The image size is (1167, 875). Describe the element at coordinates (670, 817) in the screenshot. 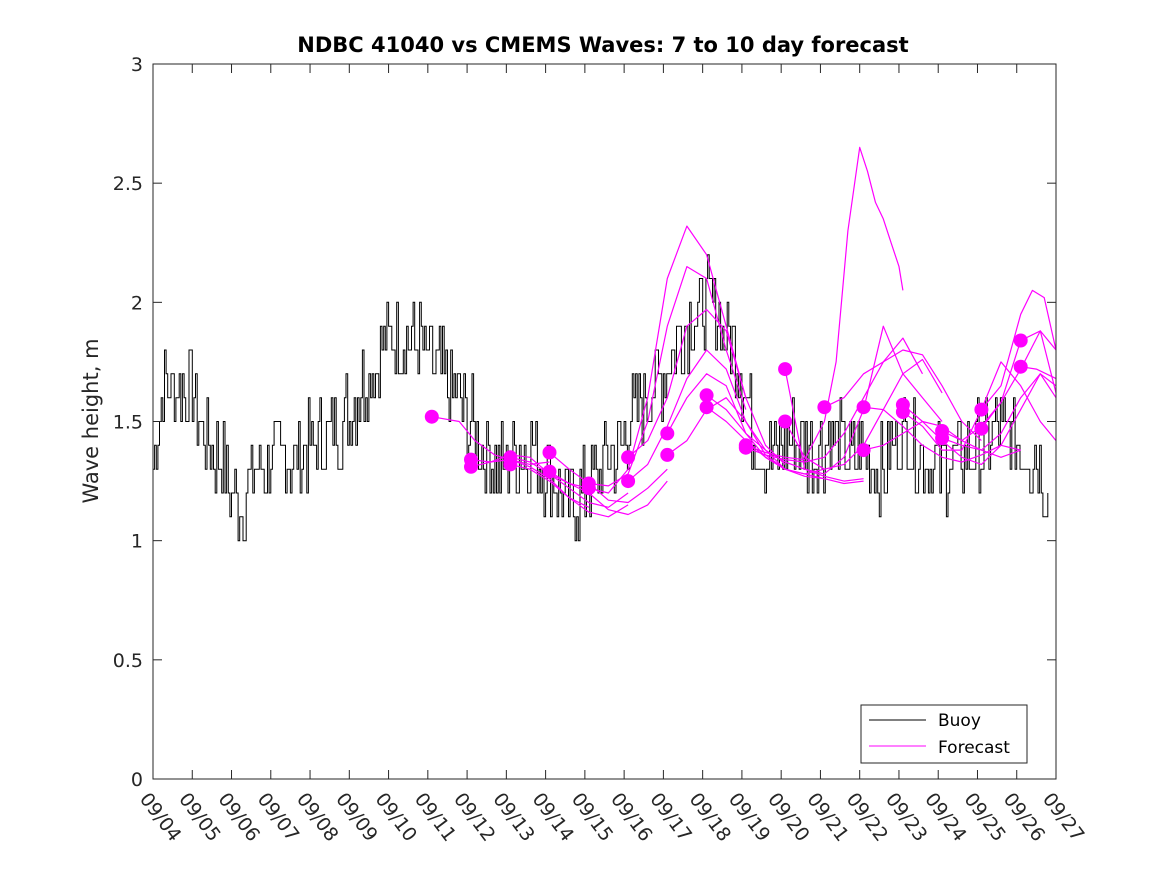

I see `x-tick-label: 09/17` at that location.